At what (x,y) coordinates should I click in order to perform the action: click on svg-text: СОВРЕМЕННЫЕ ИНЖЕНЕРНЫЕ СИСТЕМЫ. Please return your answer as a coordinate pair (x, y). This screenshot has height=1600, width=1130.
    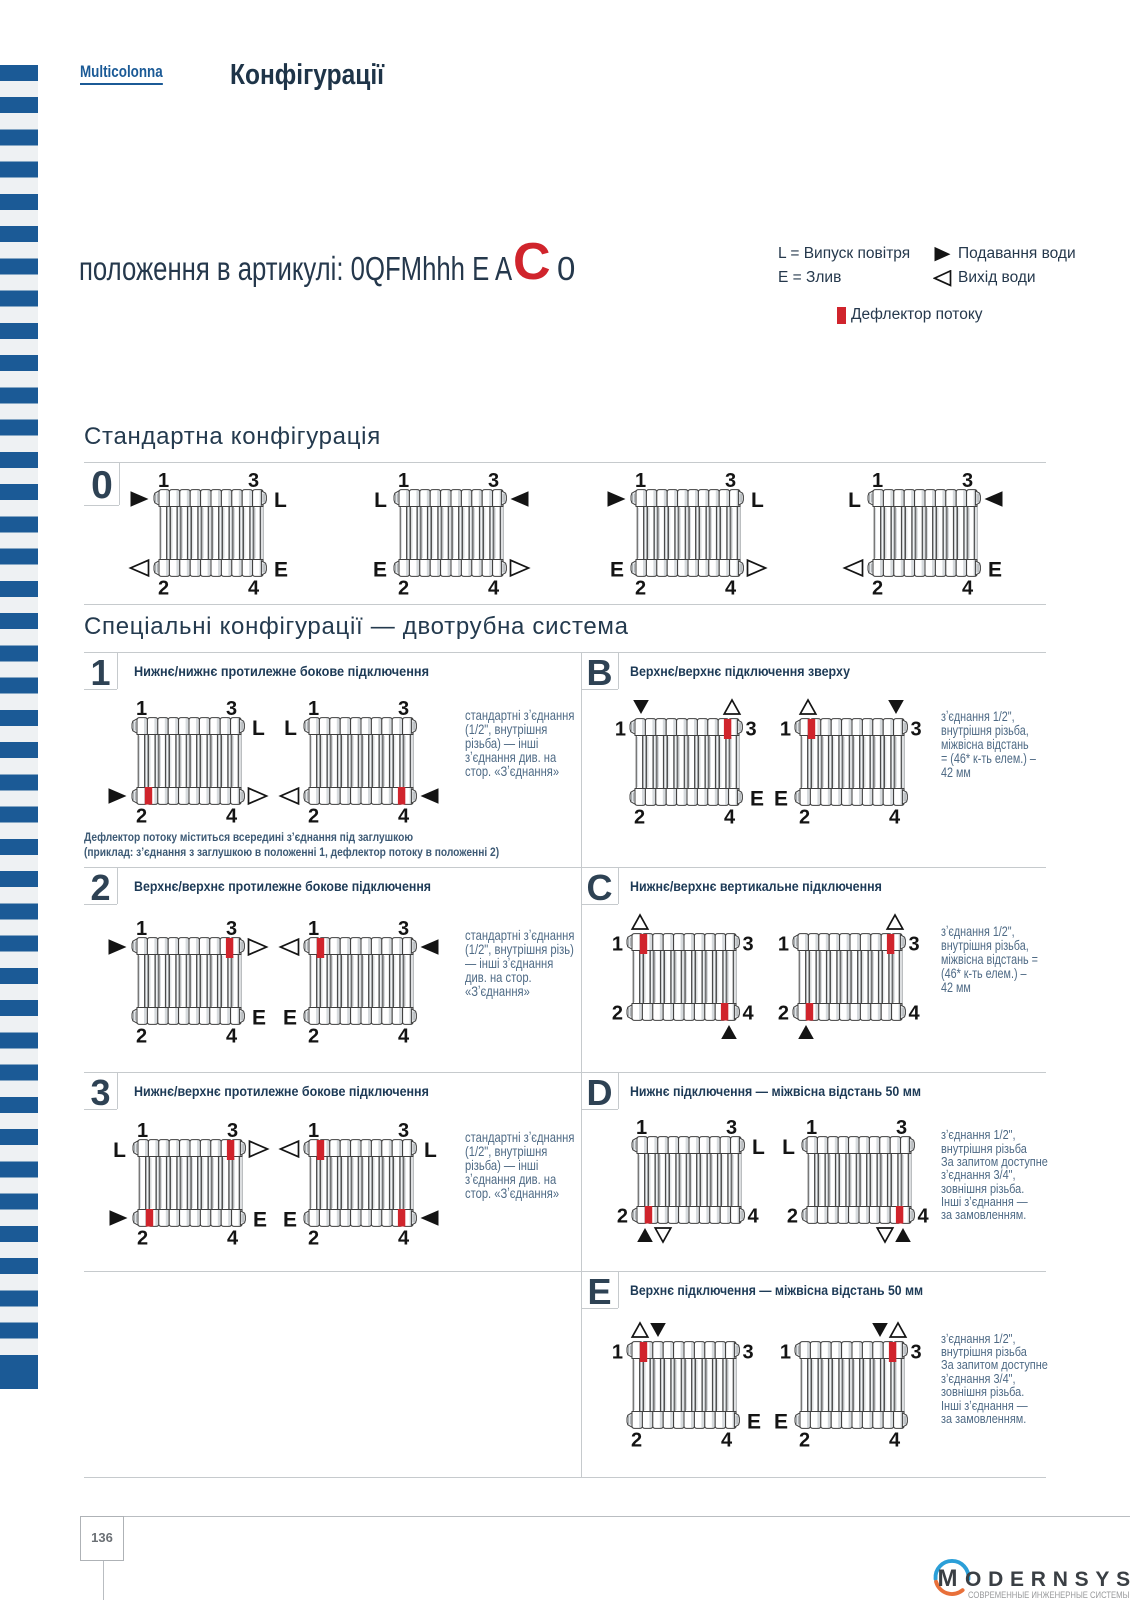
    Looking at the image, I should click on (1048, 1594).